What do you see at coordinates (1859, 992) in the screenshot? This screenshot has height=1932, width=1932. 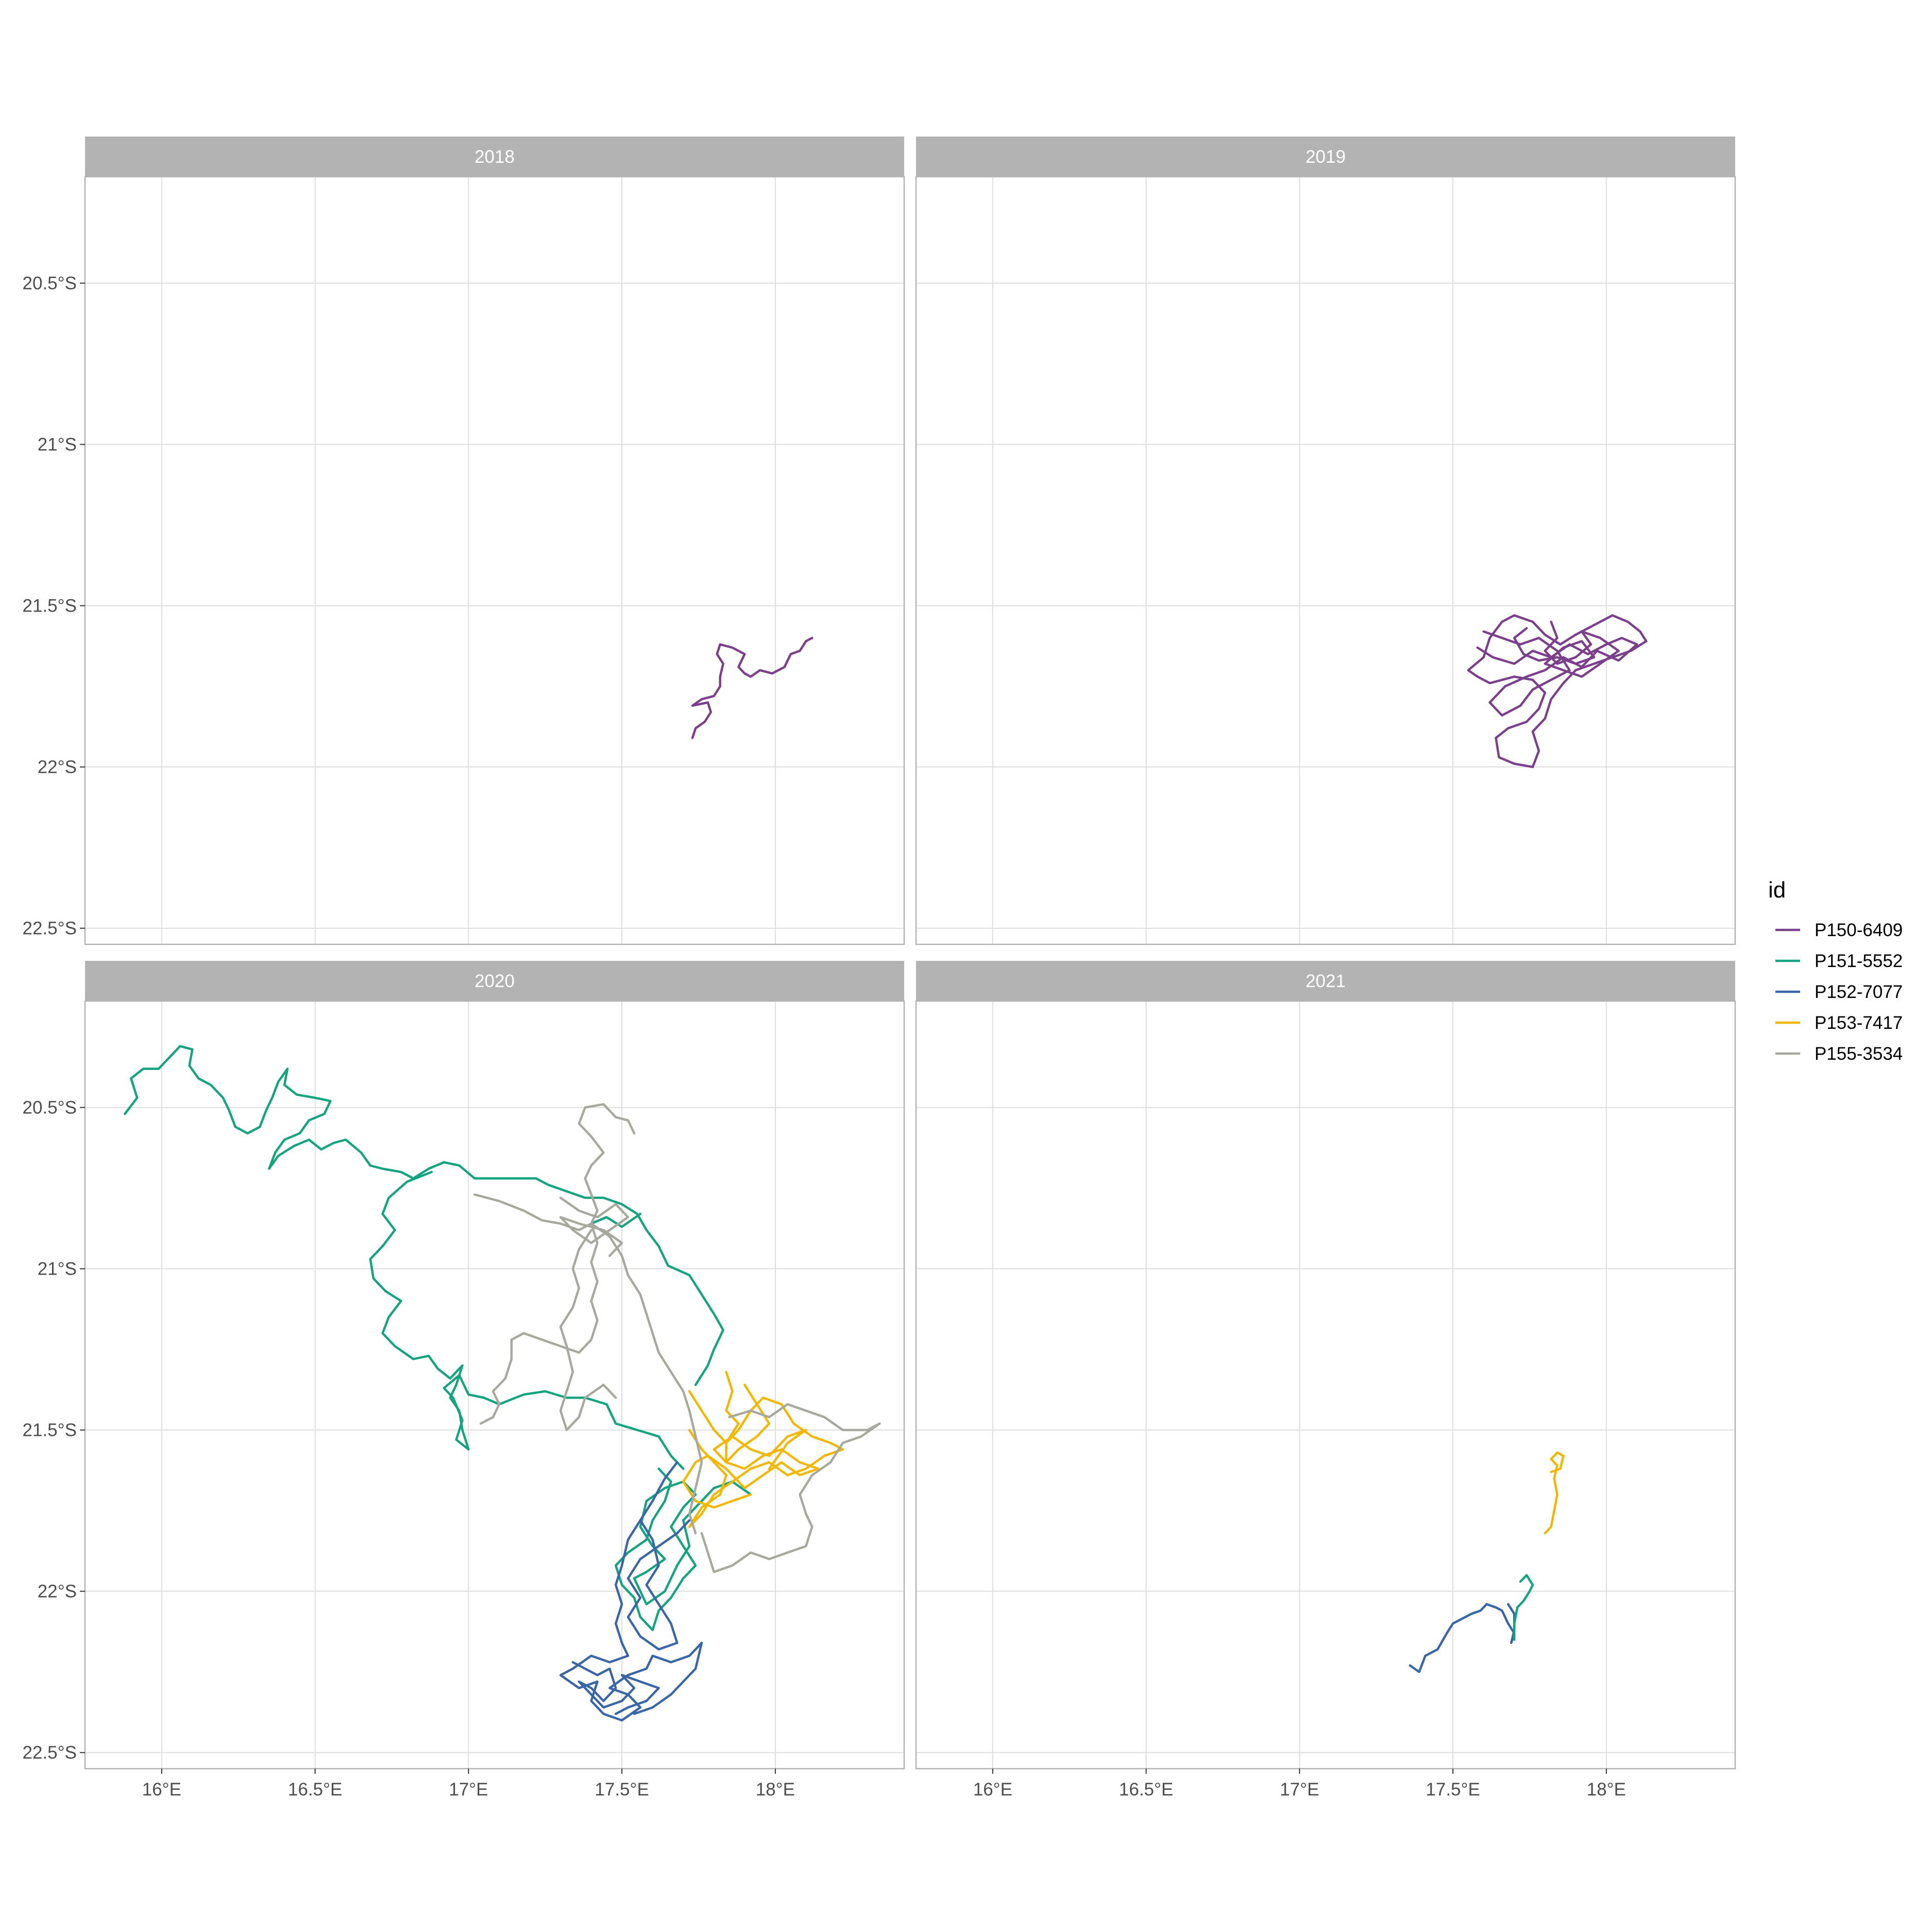 I see `legend-label: P152-7077` at bounding box center [1859, 992].